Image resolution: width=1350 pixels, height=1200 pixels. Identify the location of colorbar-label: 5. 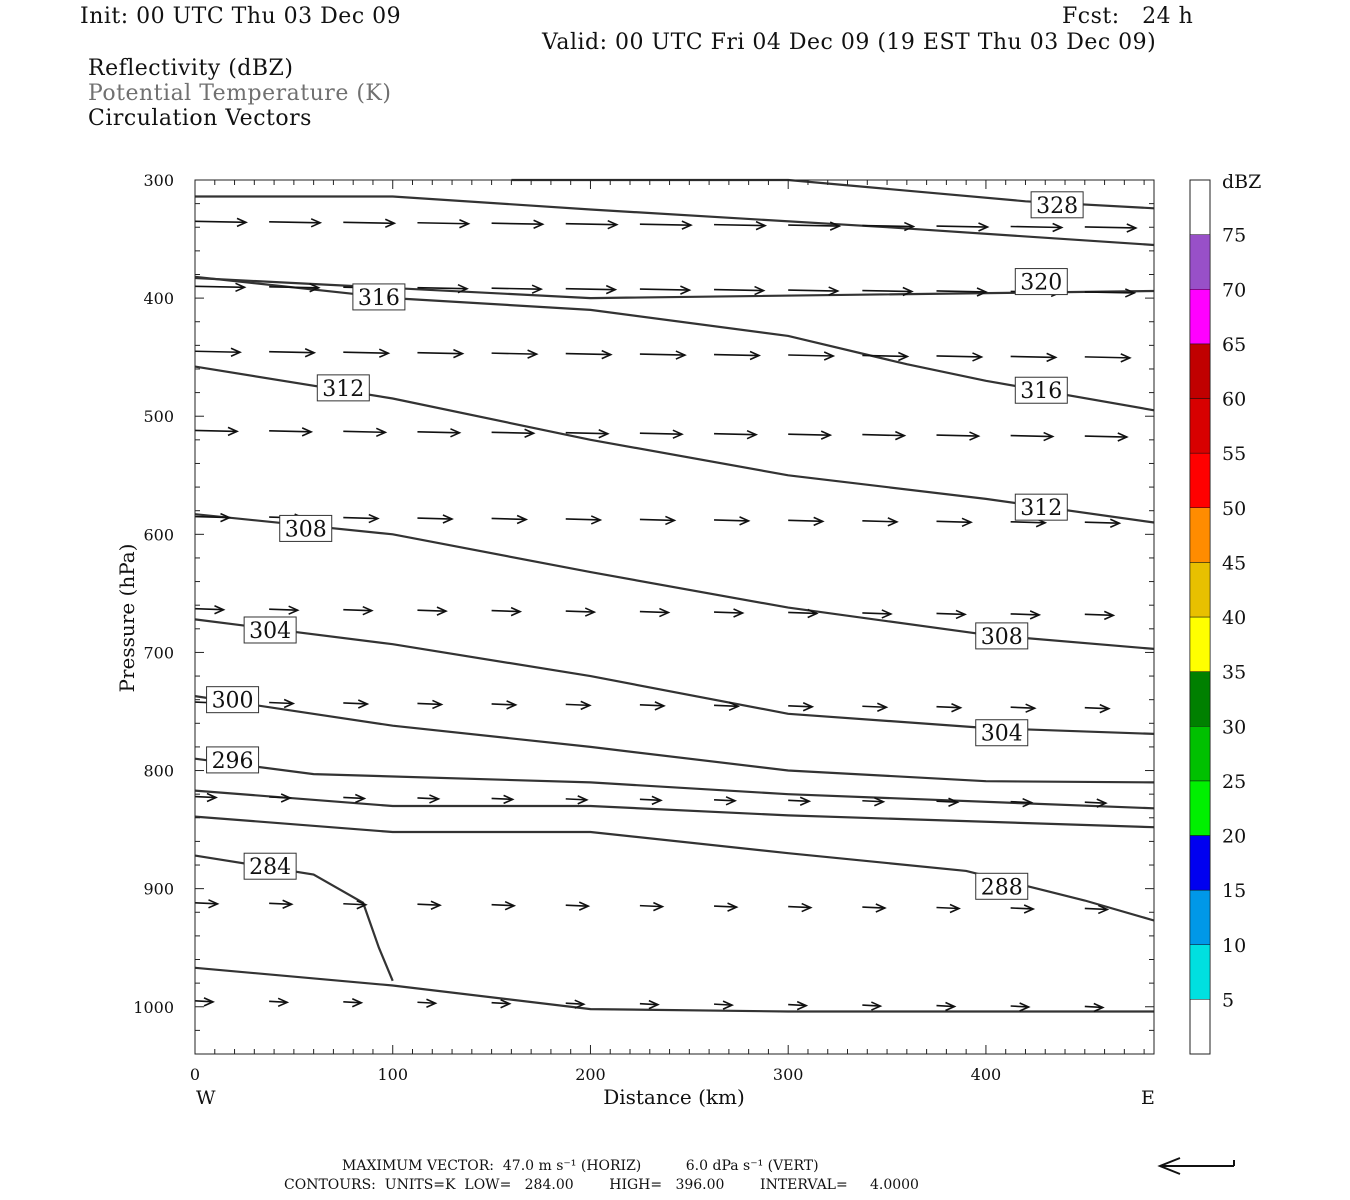
(1228, 1000).